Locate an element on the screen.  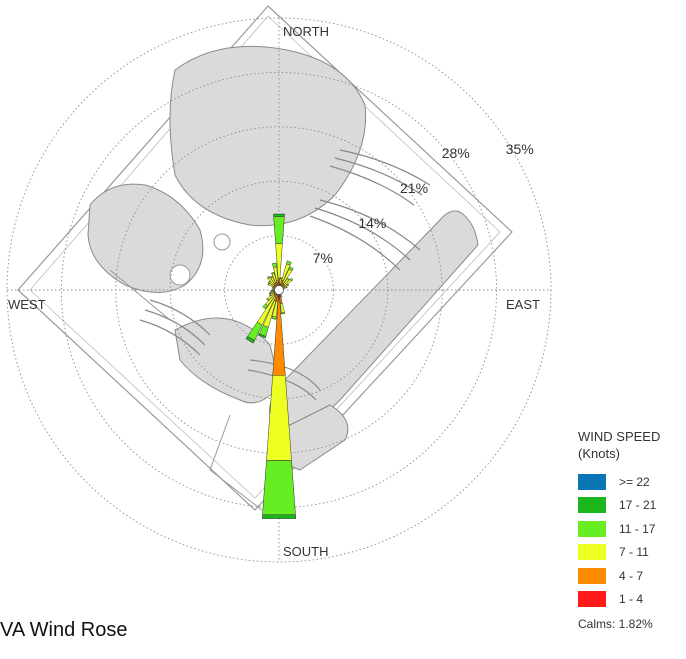
legend-calms: Calms: 1.82% is located at coordinates (615, 624).